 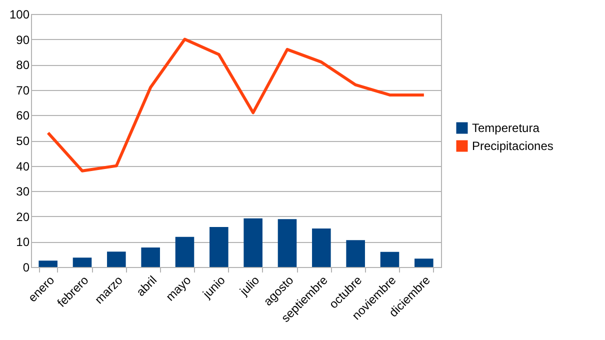 I want to click on y-tick-label: 40, so click(x=23, y=166).